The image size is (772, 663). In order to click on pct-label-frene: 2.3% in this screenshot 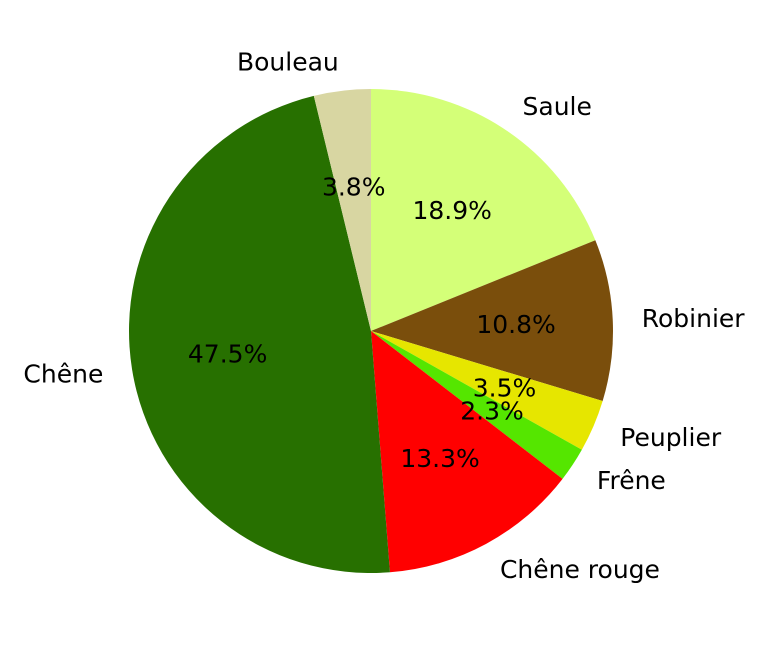, I will do `click(492, 411)`.